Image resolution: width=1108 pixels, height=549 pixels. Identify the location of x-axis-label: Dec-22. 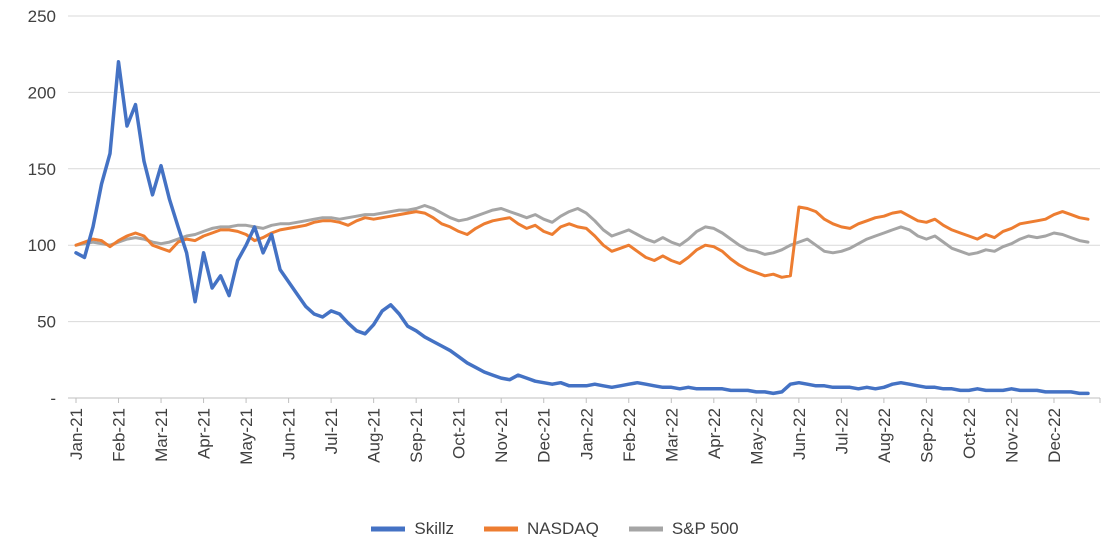
(1054, 435).